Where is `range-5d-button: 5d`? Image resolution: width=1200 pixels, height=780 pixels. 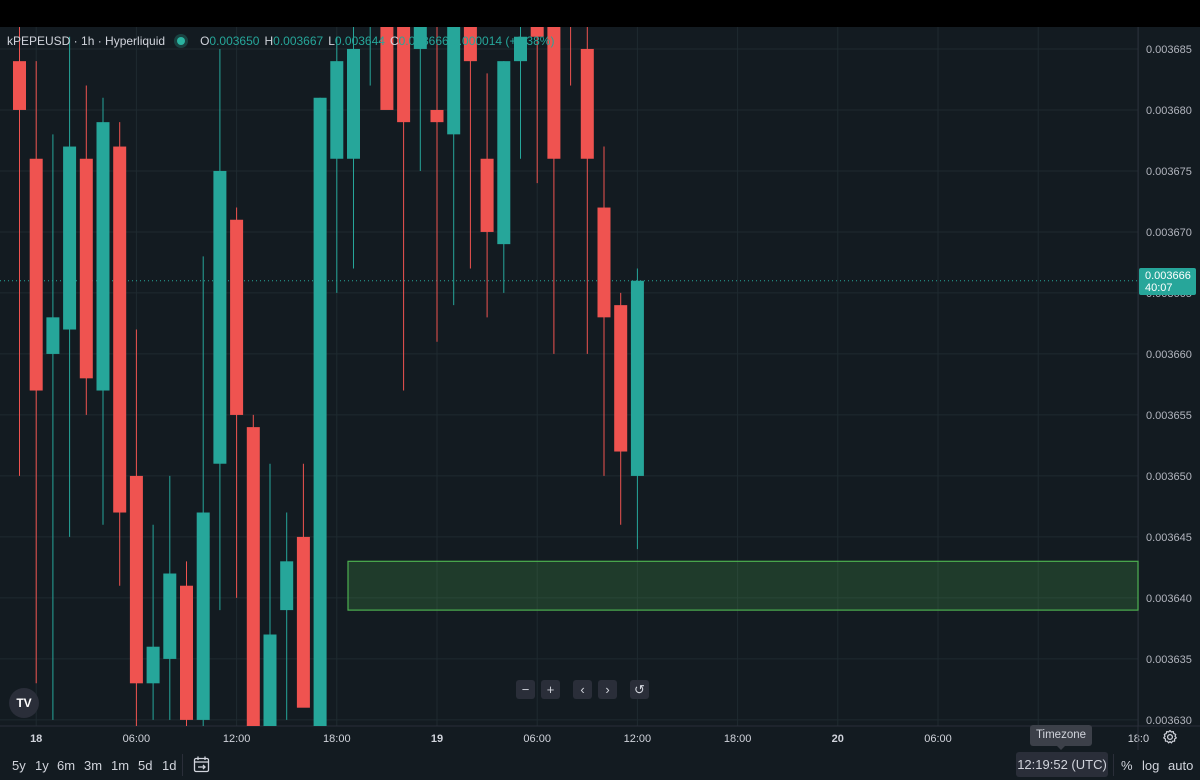
range-5d-button: 5d is located at coordinates (145, 765).